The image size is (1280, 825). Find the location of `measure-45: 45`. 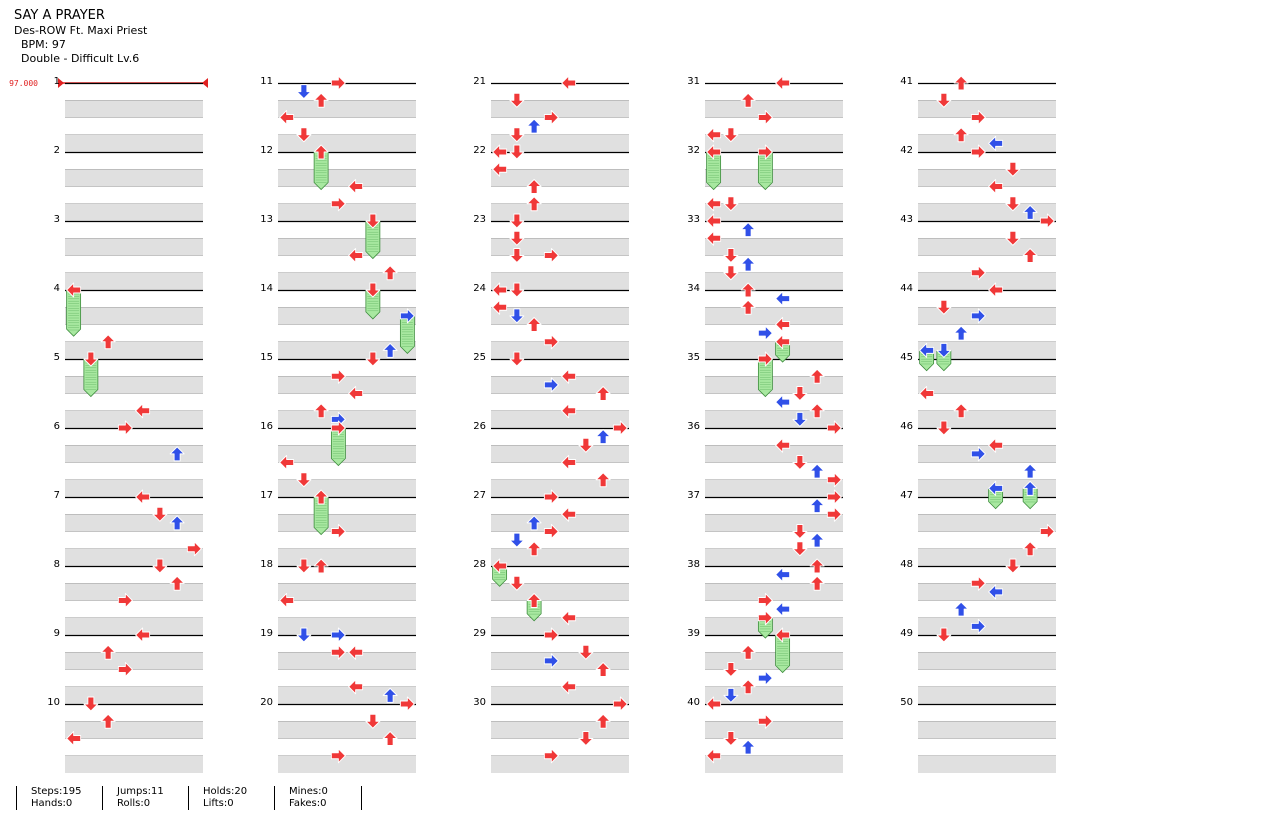

measure-45: 45 is located at coordinates (978, 390).